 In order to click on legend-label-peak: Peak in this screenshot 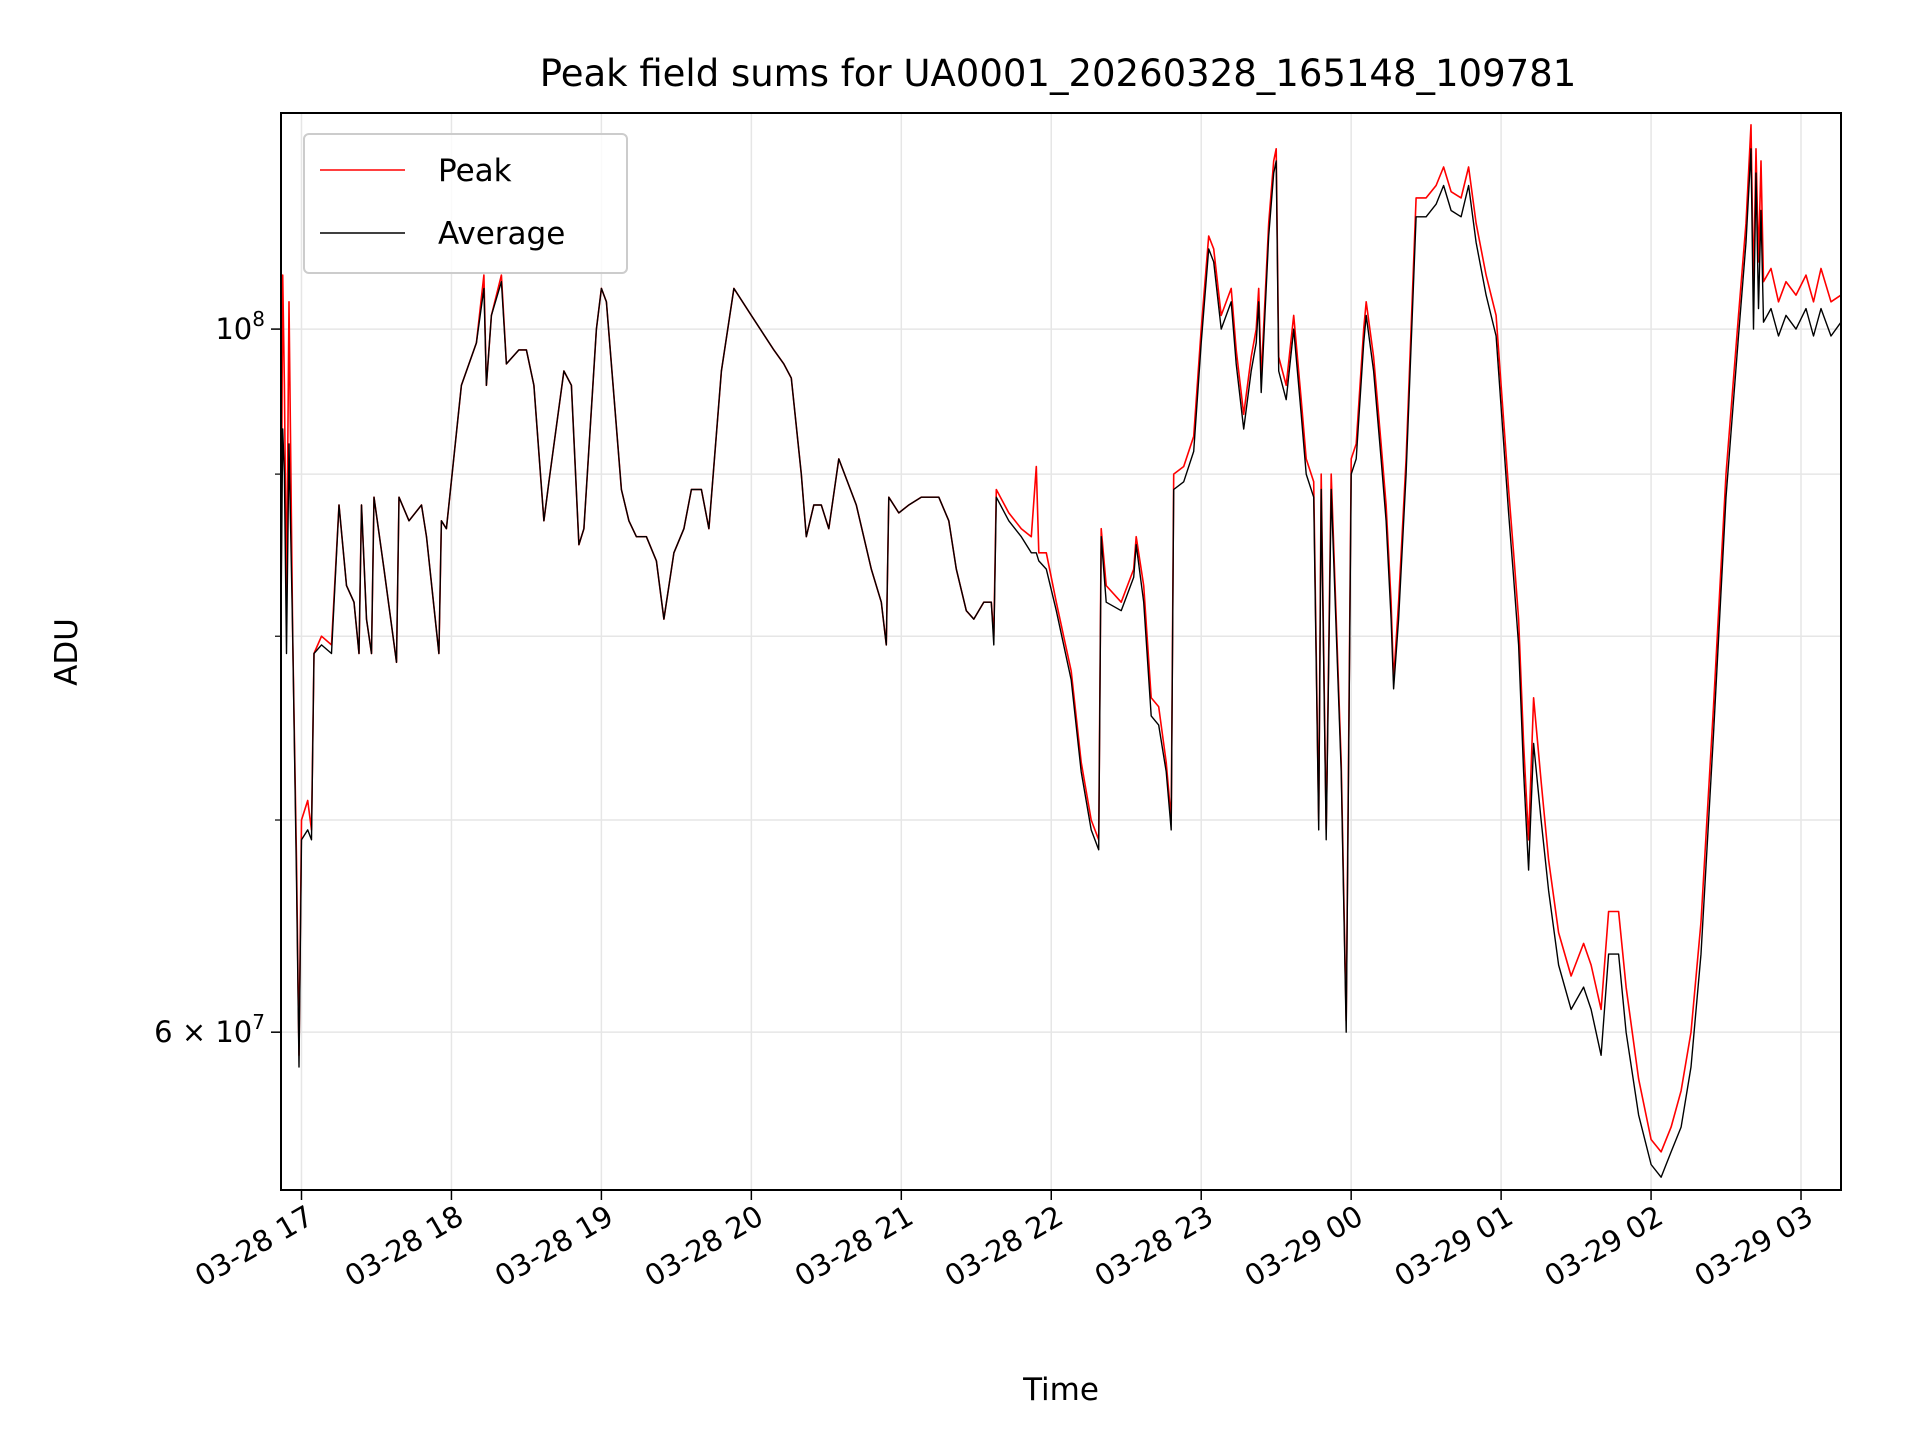, I will do `click(475, 171)`.